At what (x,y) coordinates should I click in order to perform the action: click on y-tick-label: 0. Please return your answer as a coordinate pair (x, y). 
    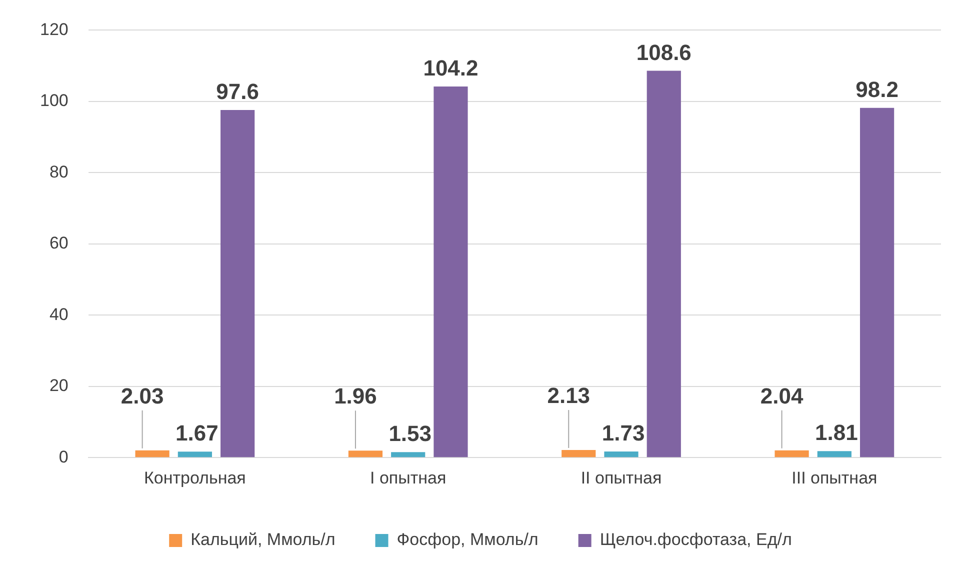
    Looking at the image, I should click on (63, 456).